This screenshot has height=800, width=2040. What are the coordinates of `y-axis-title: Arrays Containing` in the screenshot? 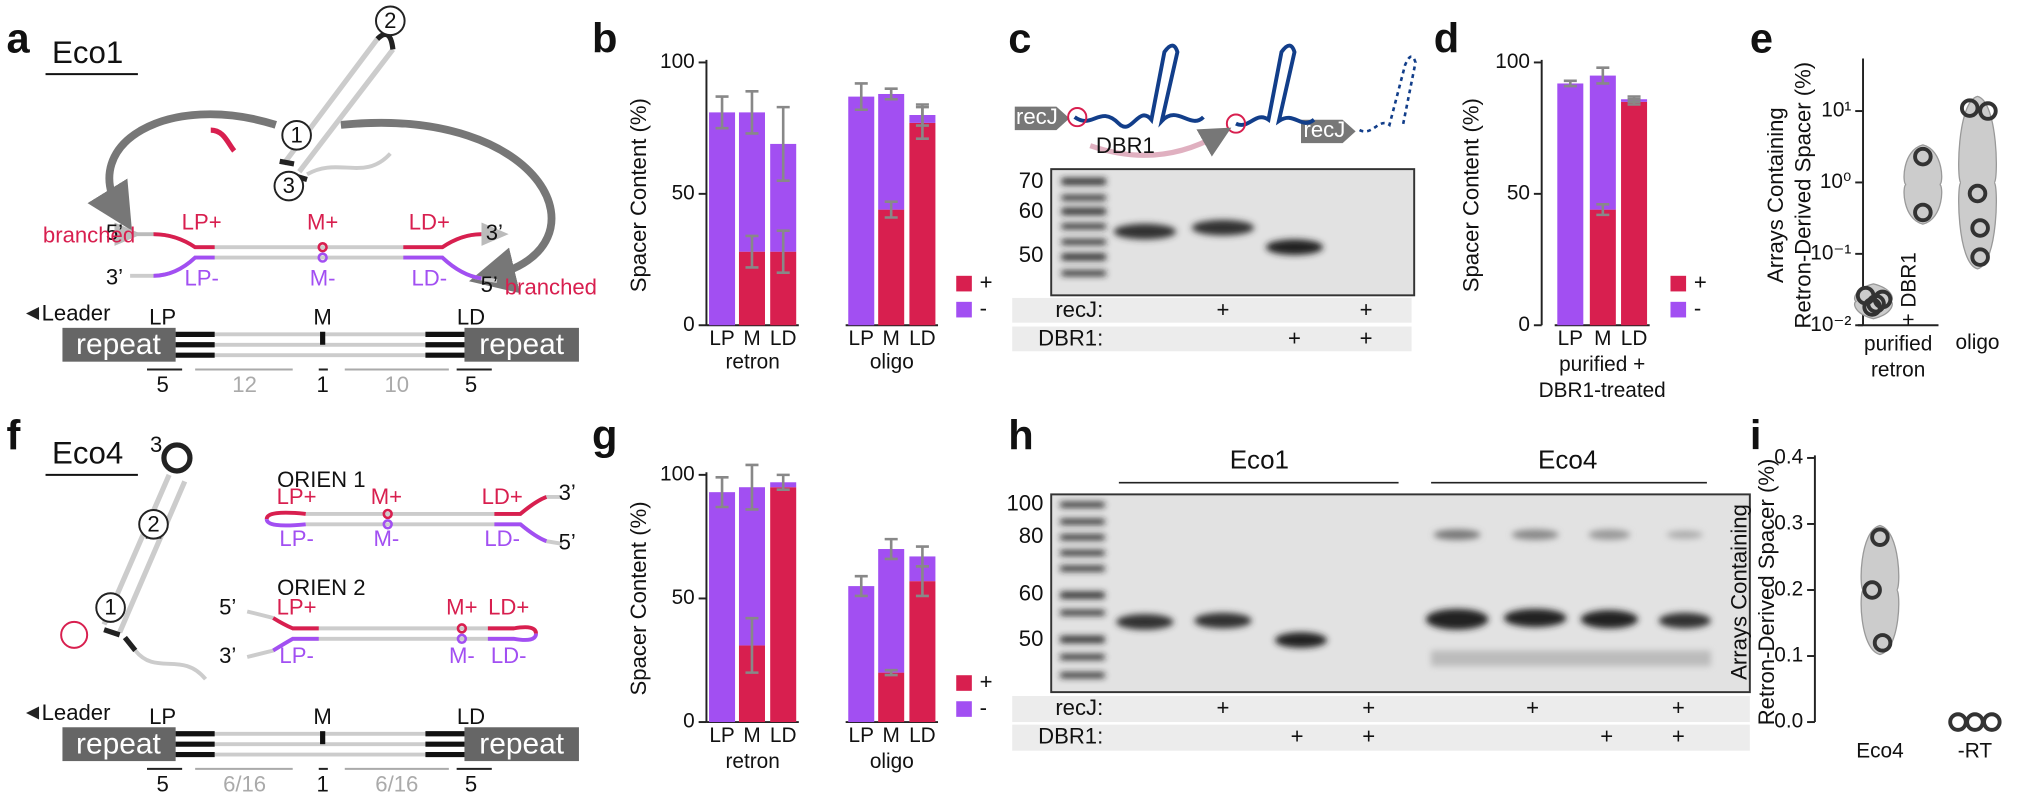 It's located at (1739, 592).